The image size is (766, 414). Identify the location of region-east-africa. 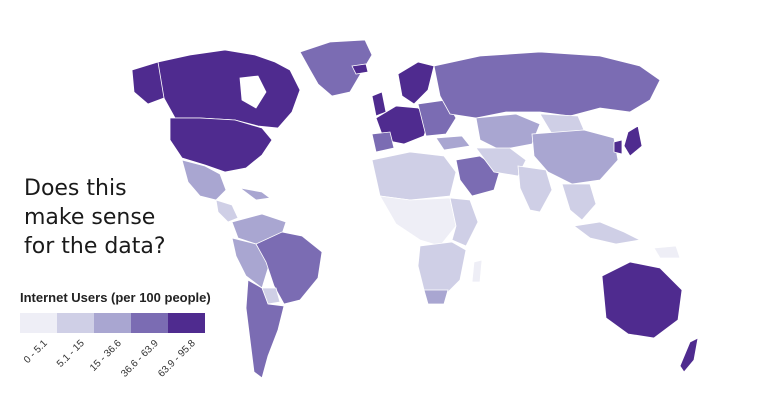
(464, 222).